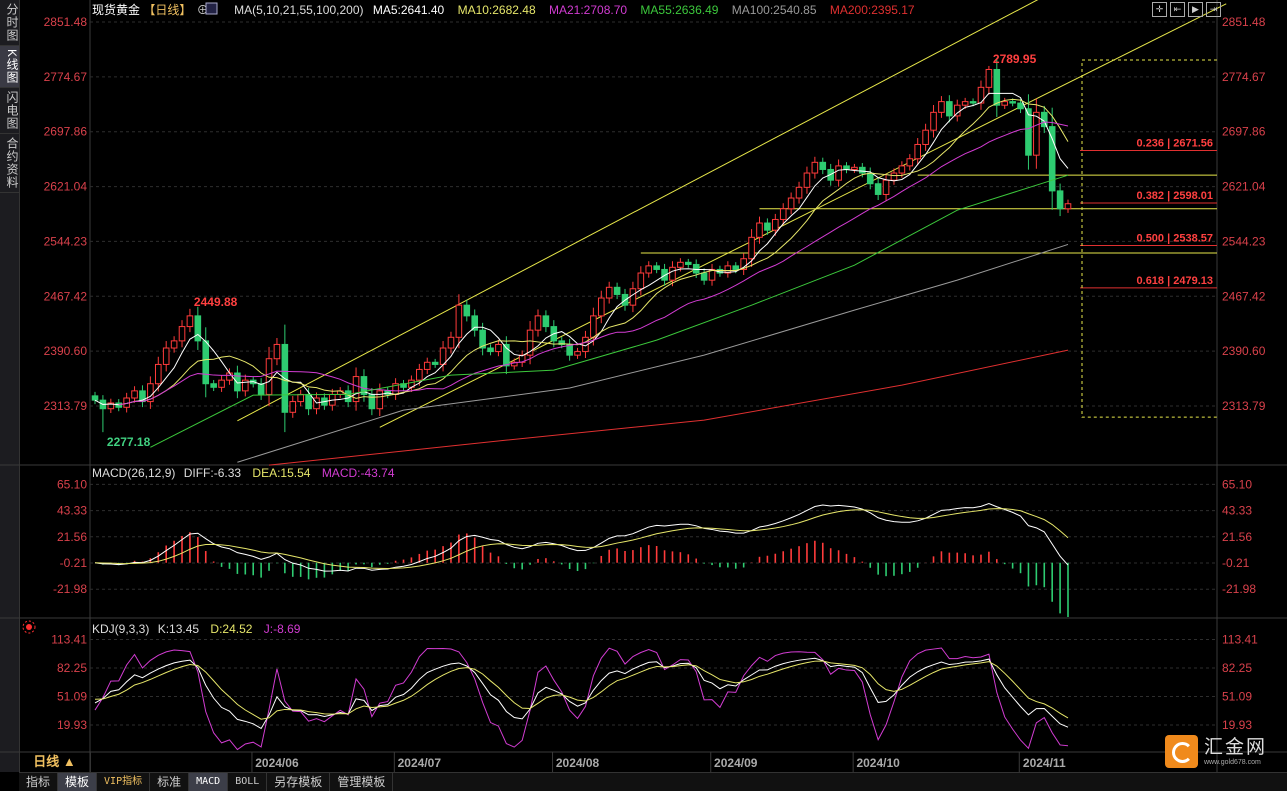  What do you see at coordinates (409, 10) in the screenshot?
I see `ma5-value: MA5:2641.40` at bounding box center [409, 10].